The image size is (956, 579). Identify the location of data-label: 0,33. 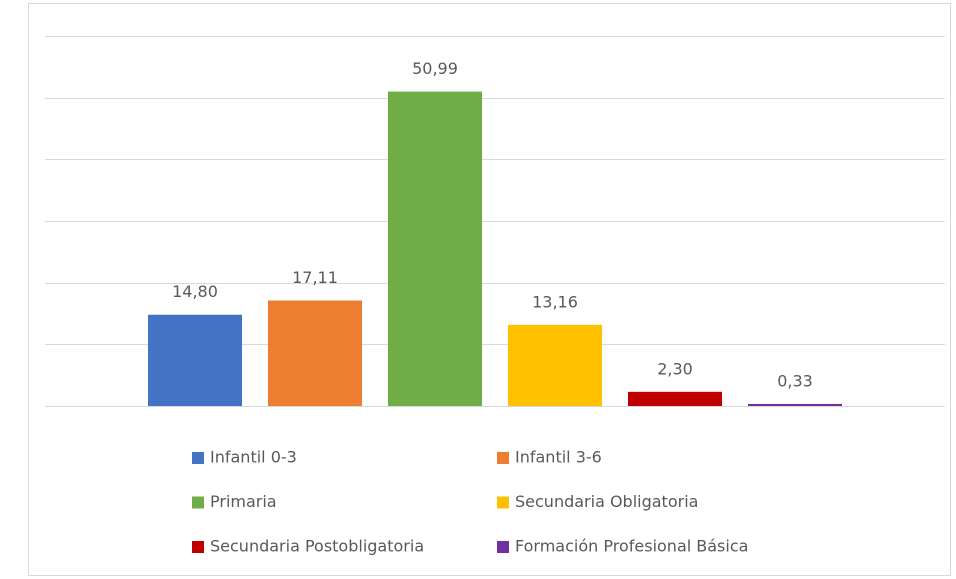
(795, 380).